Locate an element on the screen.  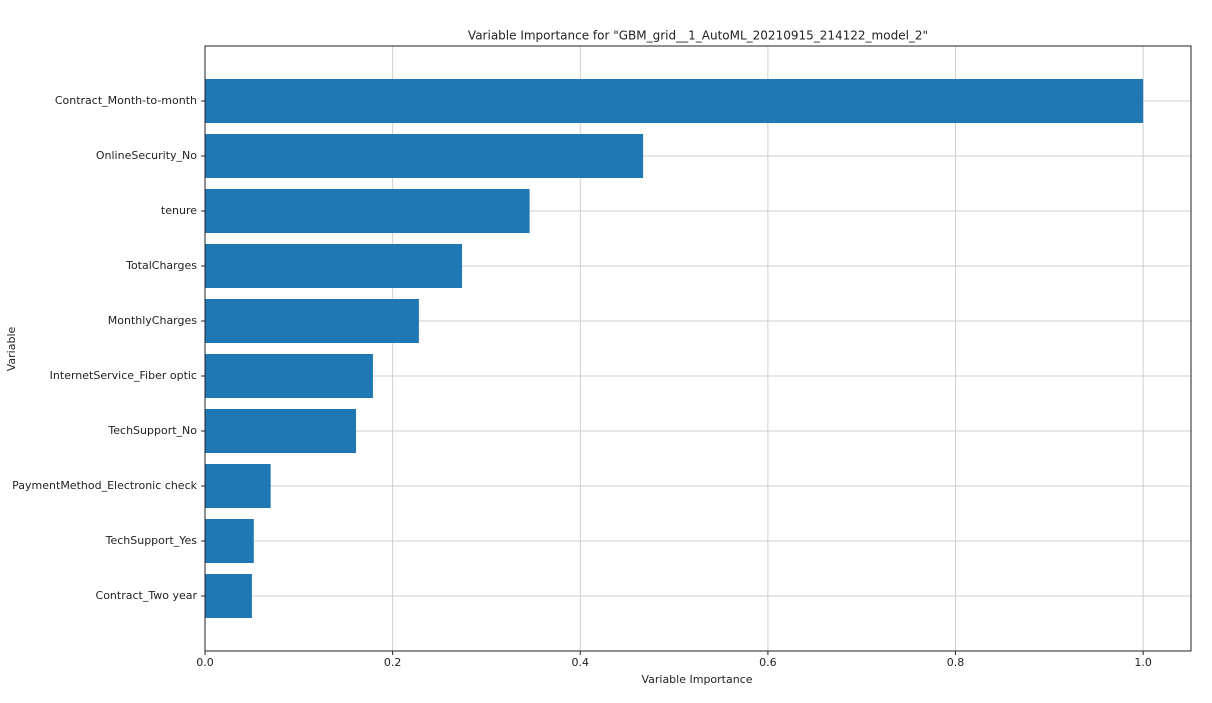
x-tick-label: 0.6 is located at coordinates (768, 662).